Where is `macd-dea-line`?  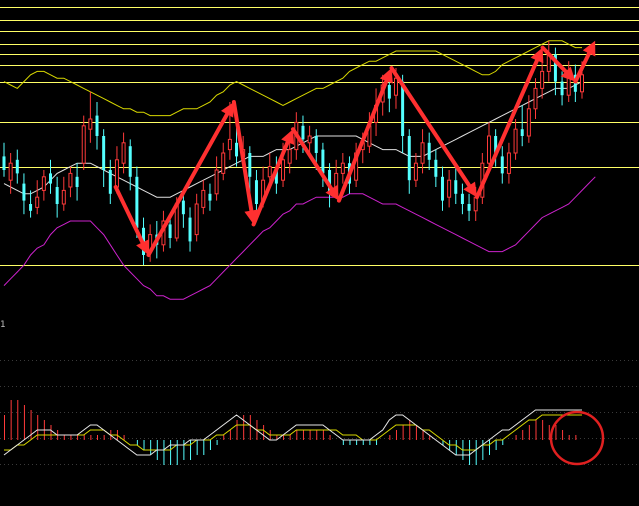 macd-dea-line is located at coordinates (293, 432).